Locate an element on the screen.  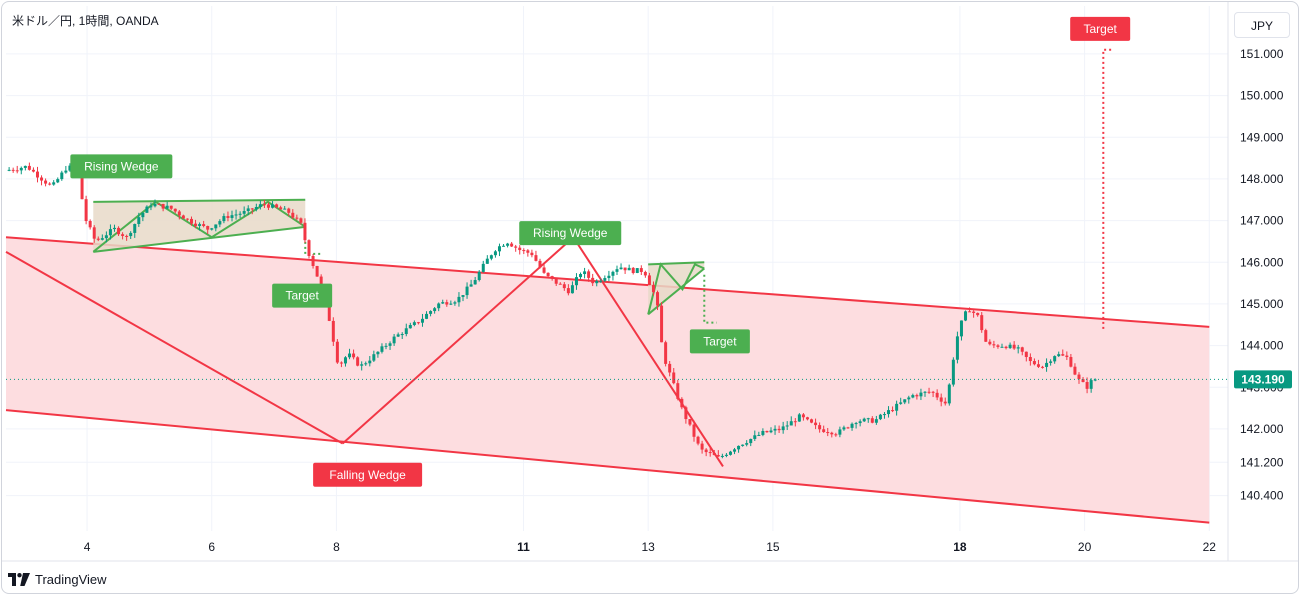
falling-wedge-line is located at coordinates (648, 351).